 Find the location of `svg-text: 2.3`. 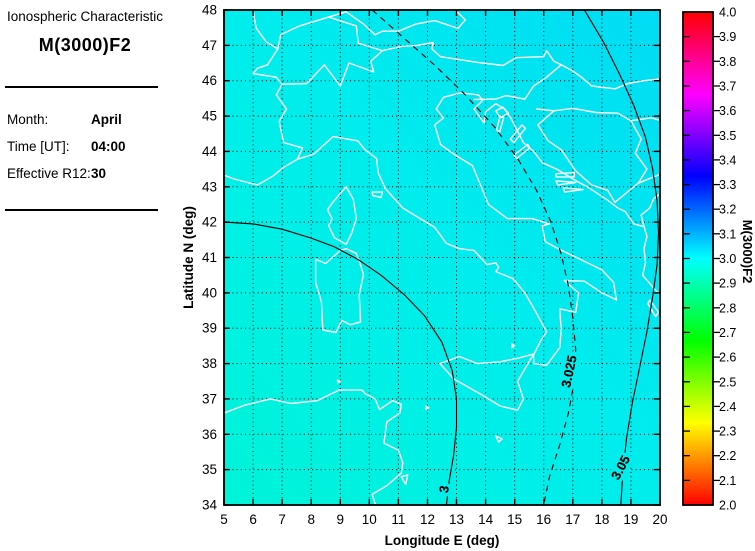

svg-text: 2.3 is located at coordinates (727, 432).